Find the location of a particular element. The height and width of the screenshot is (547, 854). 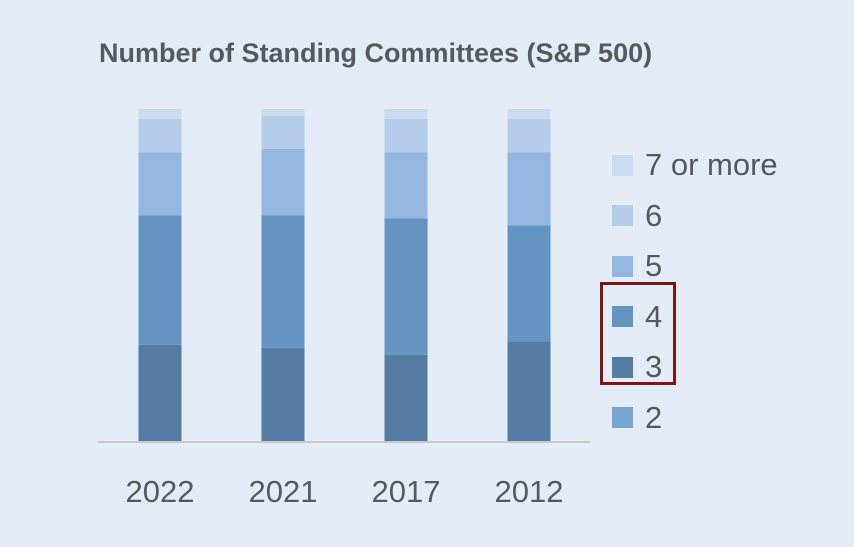

x-tick-label: 2021 is located at coordinates (283, 491).